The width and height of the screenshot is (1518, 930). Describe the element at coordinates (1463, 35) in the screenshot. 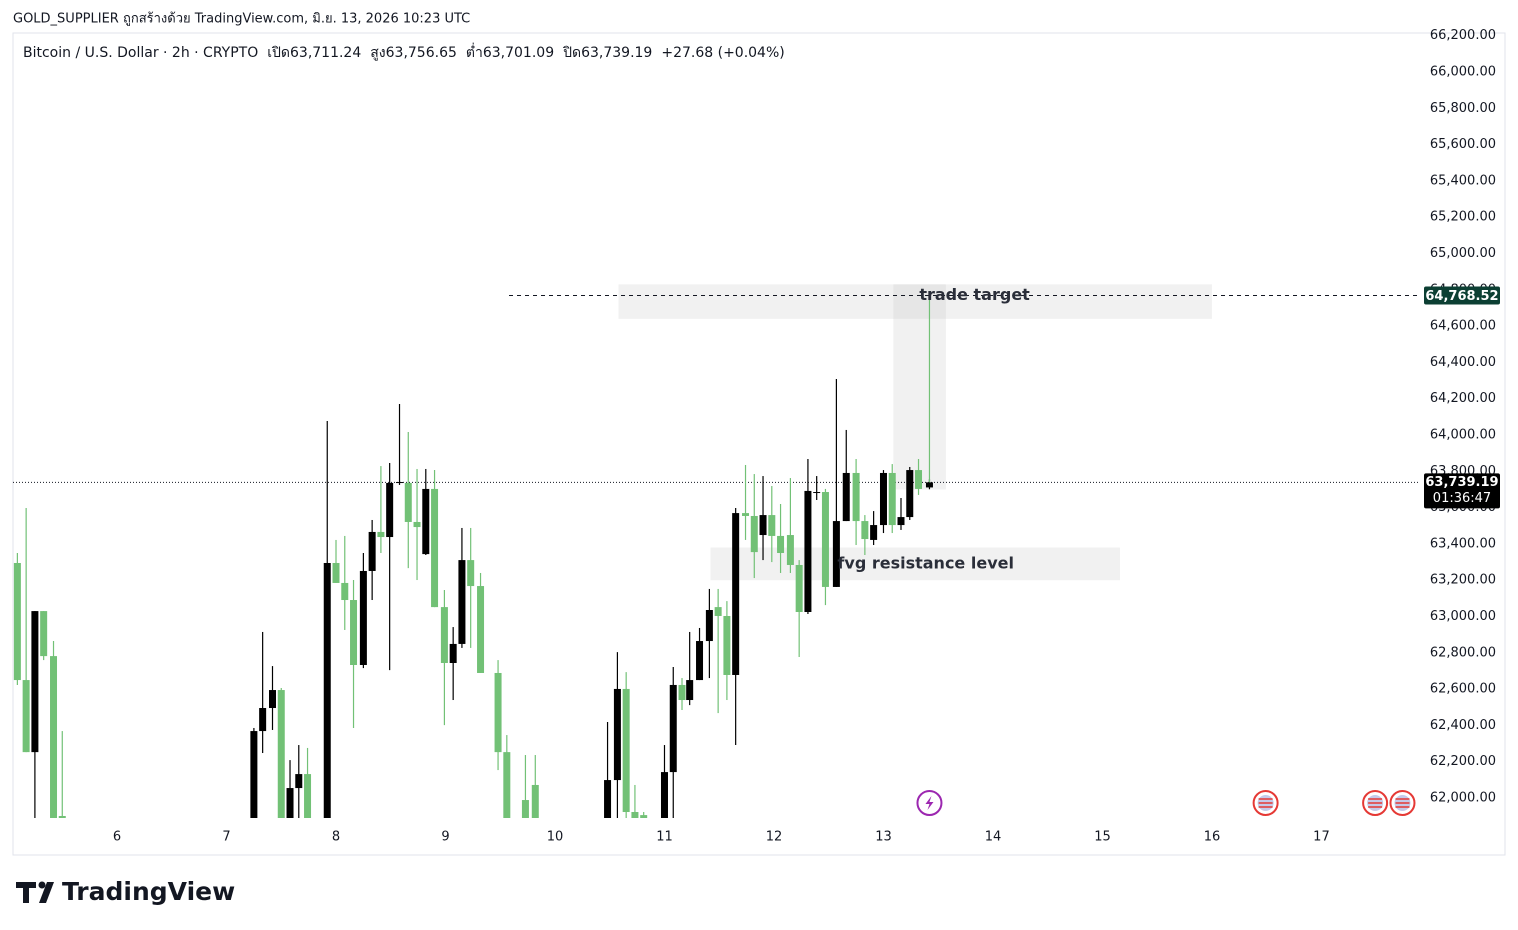

I see `y-tick-label: 66,200.00` at that location.